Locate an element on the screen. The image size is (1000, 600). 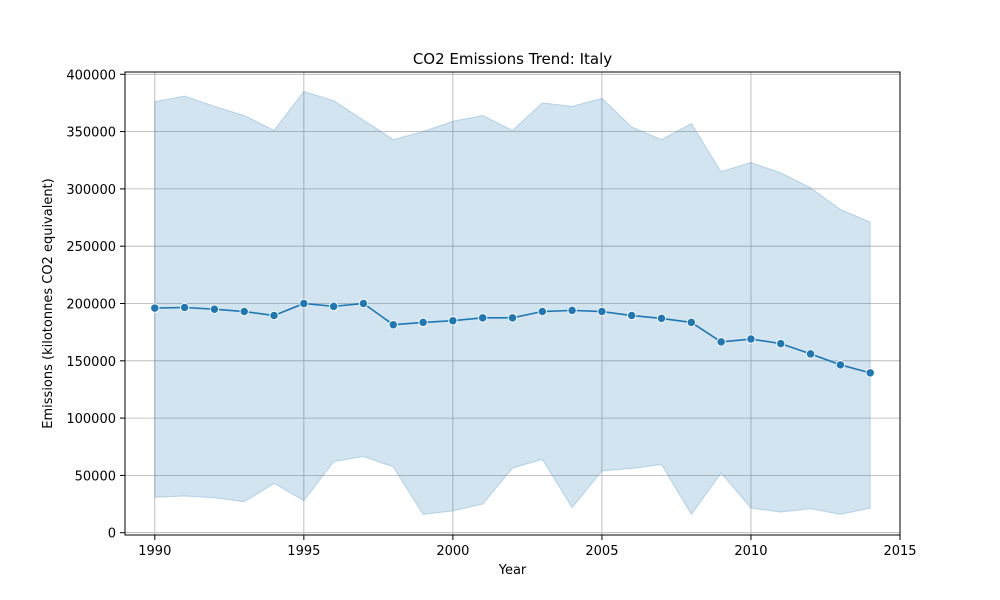
x-tick-label: 2005 is located at coordinates (601, 551).